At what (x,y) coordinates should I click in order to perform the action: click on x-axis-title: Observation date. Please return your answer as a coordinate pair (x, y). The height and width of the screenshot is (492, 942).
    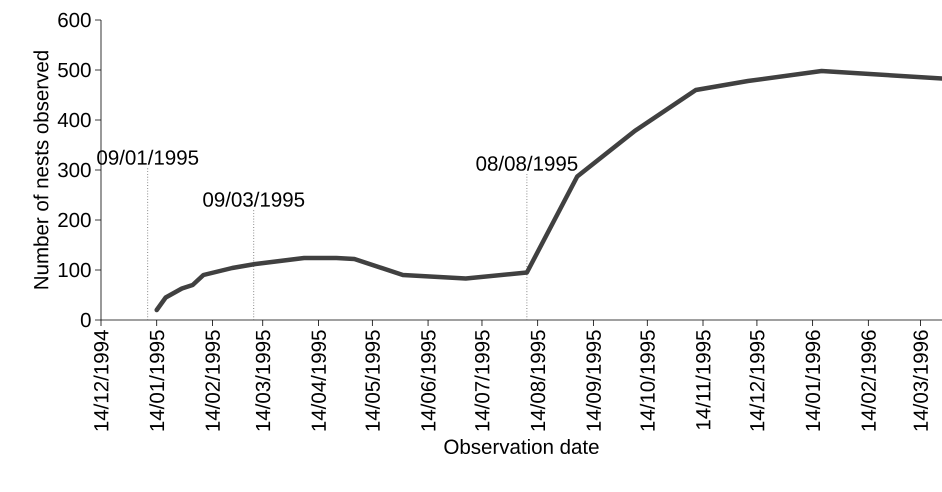
    Looking at the image, I should click on (521, 446).